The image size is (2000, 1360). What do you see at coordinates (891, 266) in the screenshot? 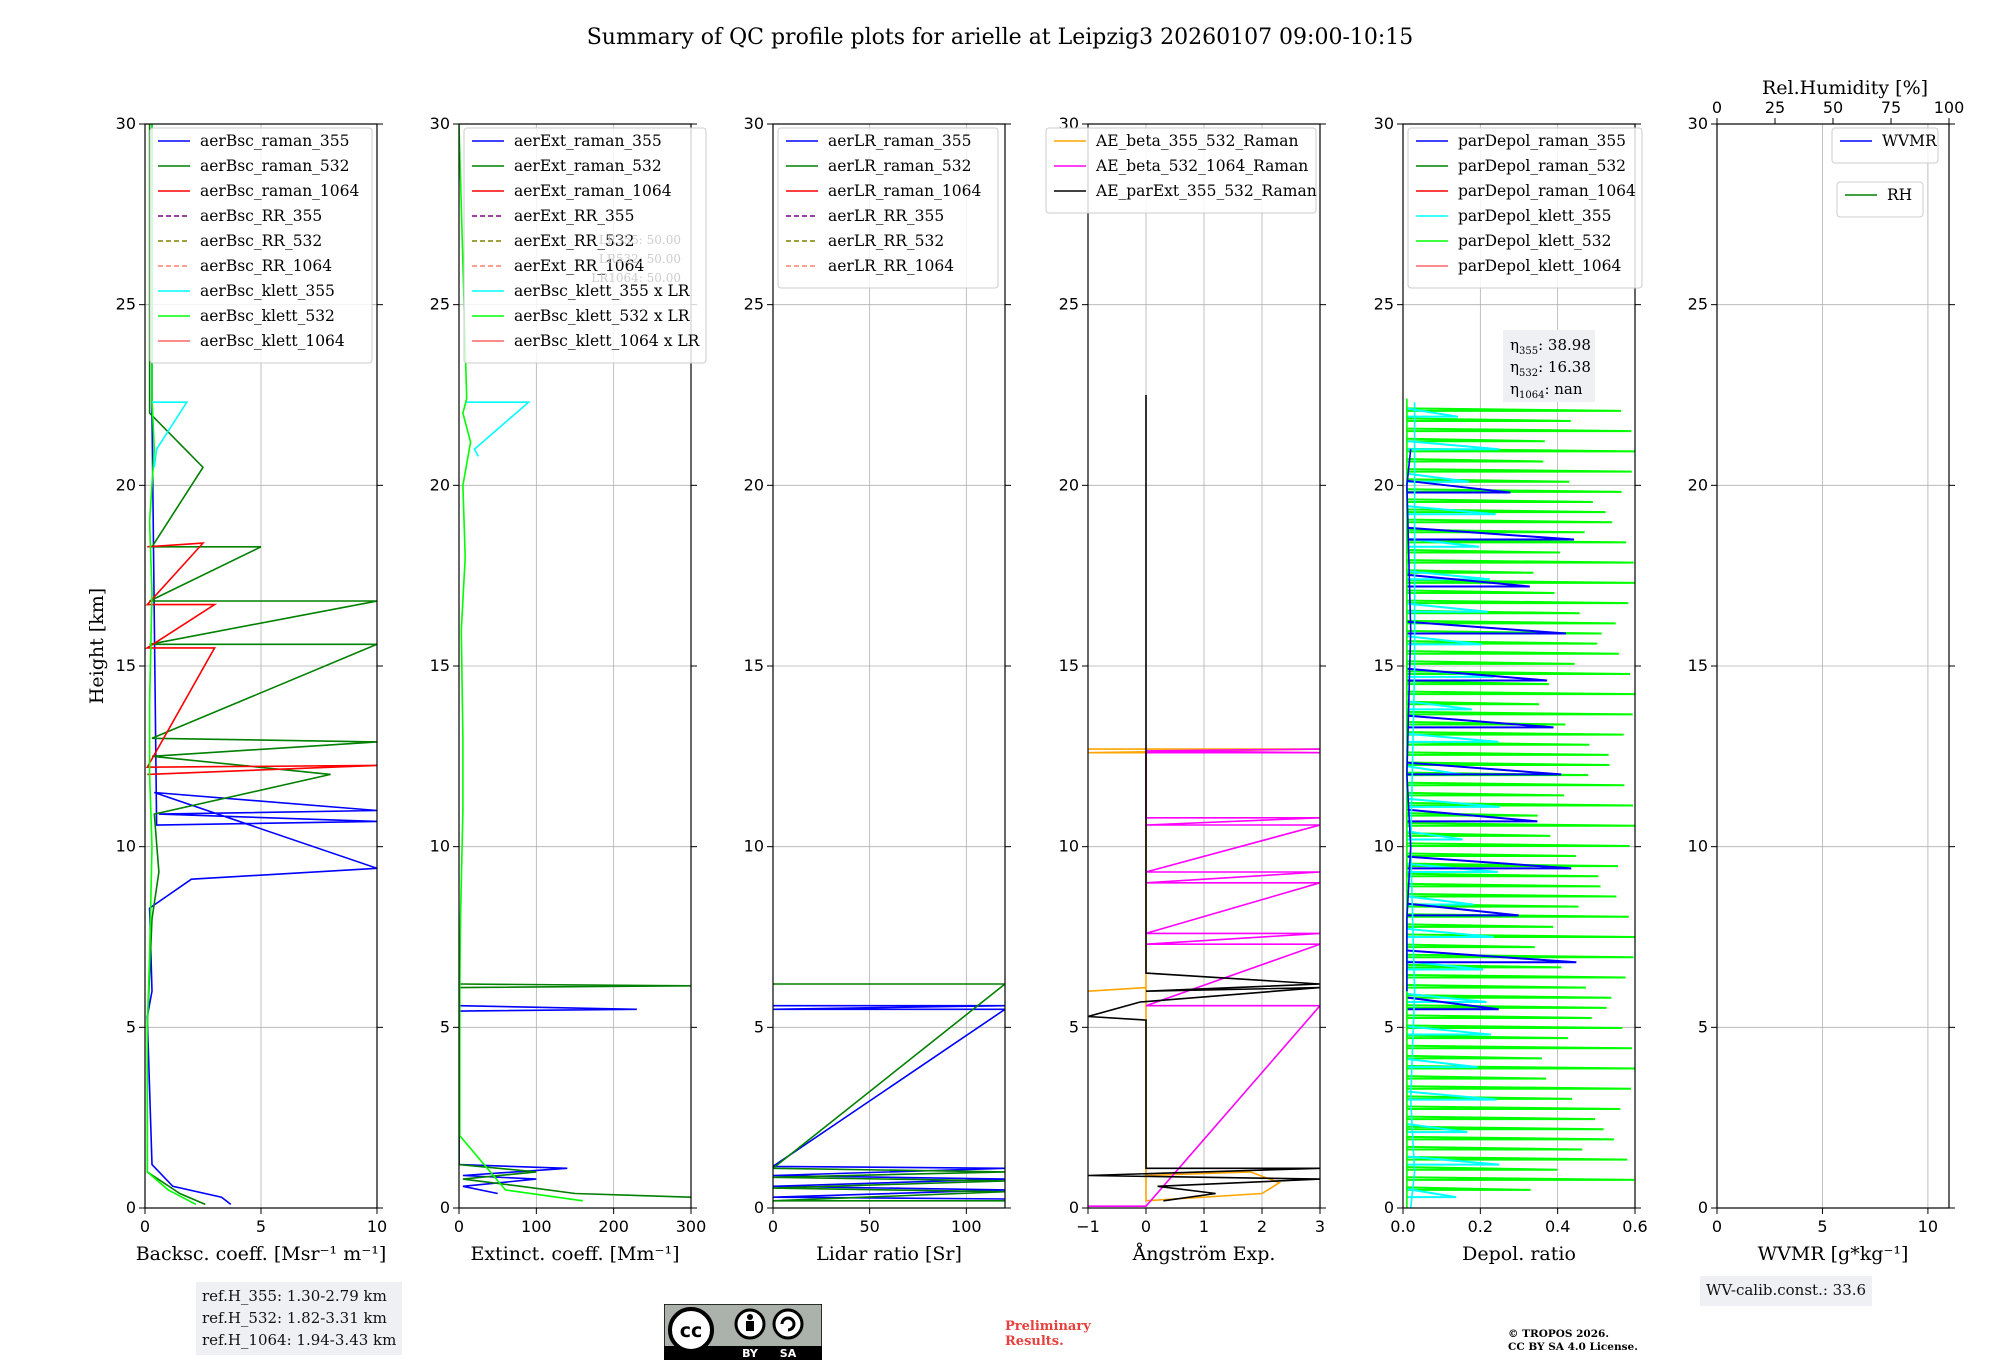
I see `legend-label: aerLR_RR_1064` at bounding box center [891, 266].